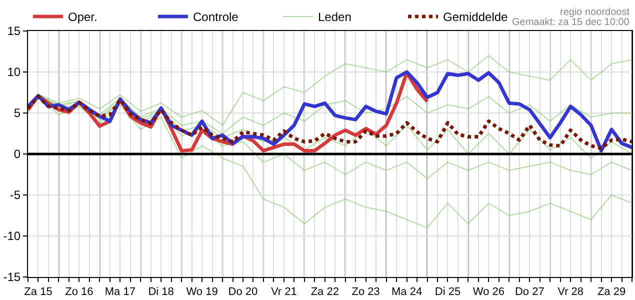  I want to click on x-tick-label: Ma 24, so click(406, 292).